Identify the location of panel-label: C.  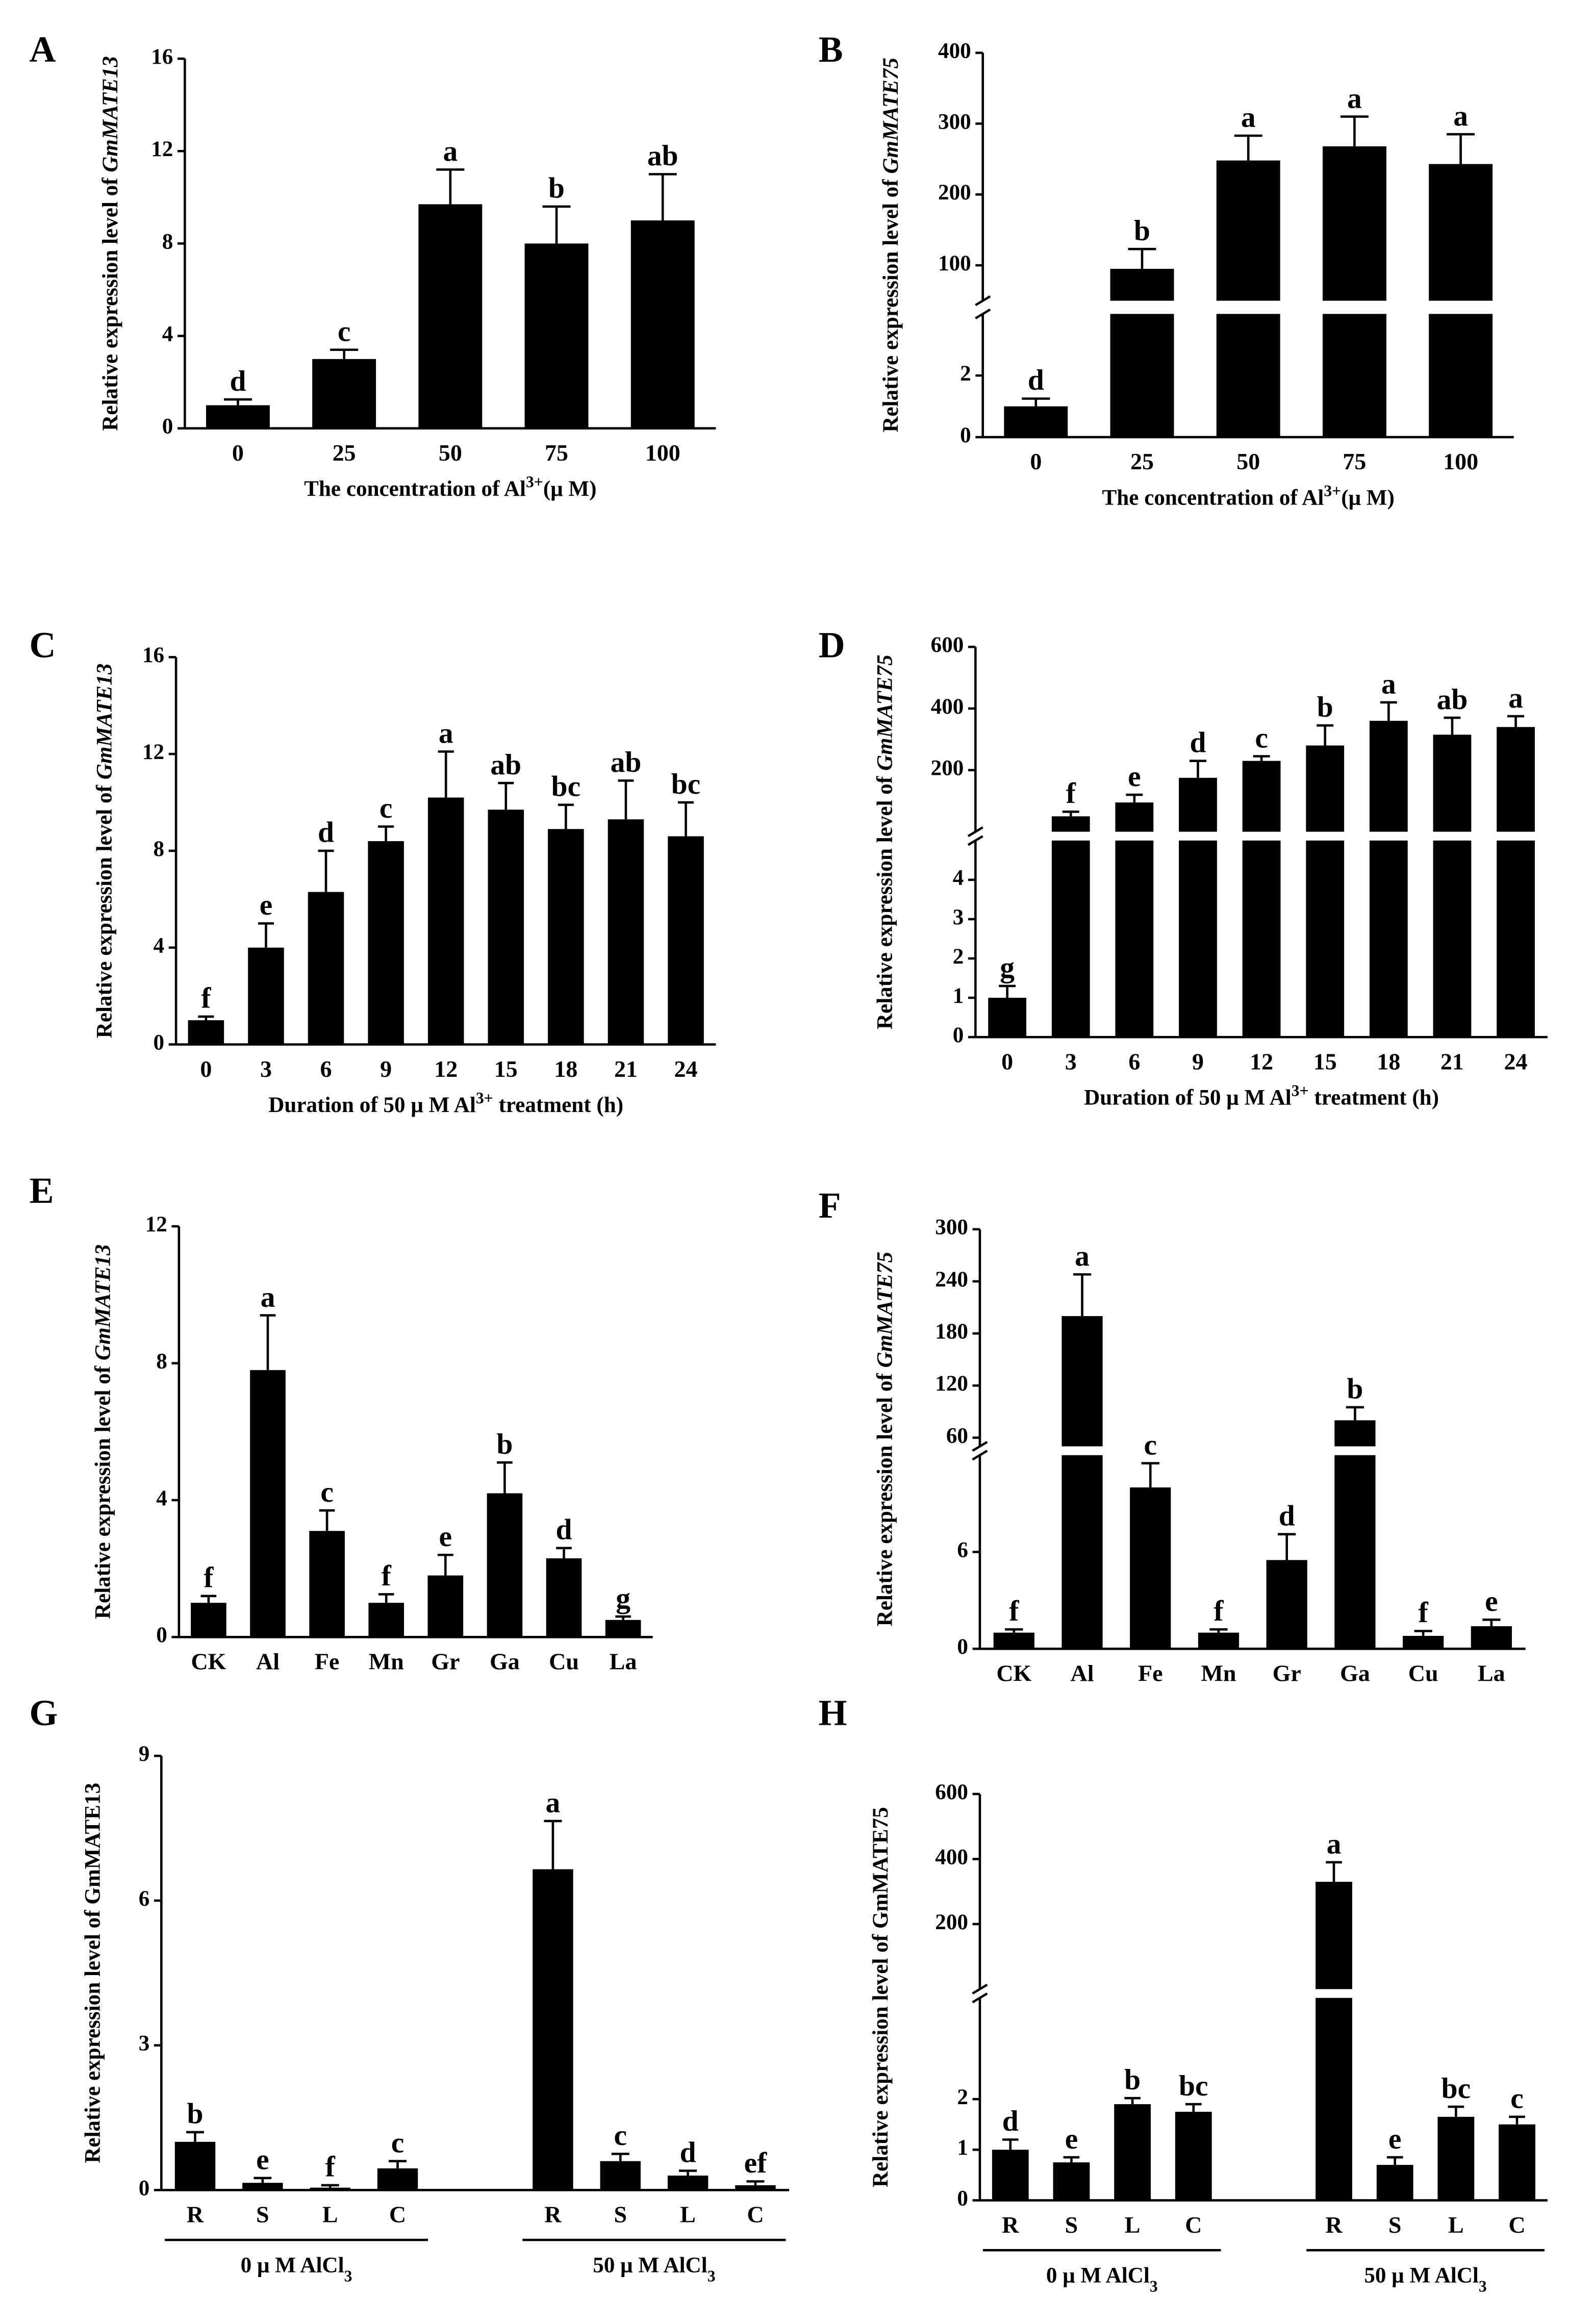
(43, 645).